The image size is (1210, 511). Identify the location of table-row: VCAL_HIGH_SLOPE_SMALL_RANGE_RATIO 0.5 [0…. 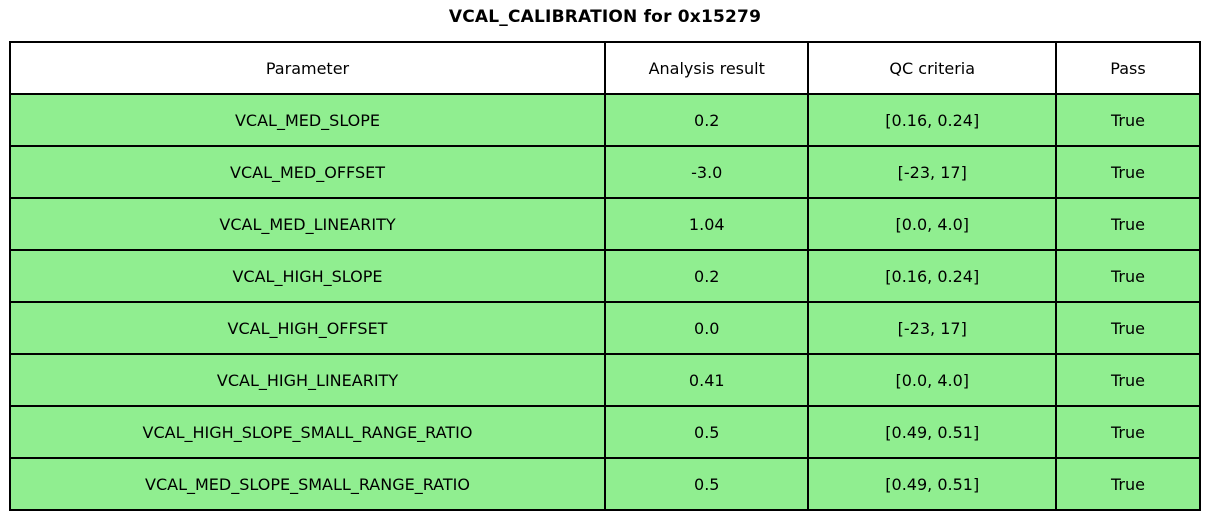
(605, 432).